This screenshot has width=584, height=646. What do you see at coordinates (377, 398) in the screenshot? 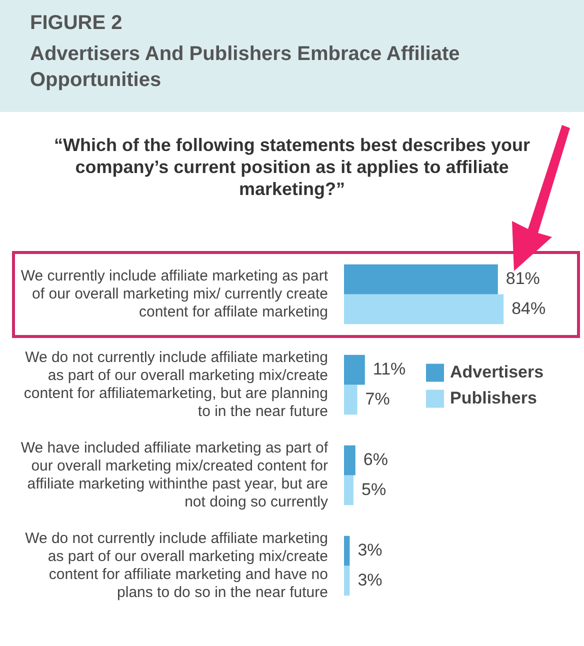
I see `data-label: 7%` at bounding box center [377, 398].